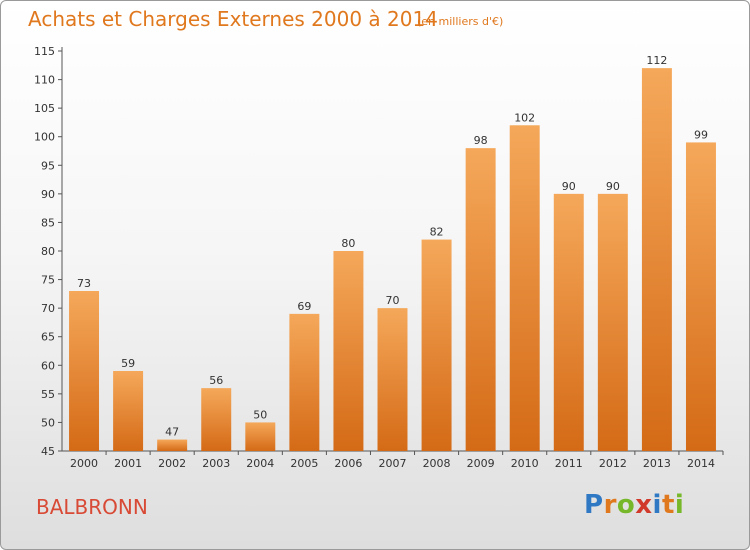 The height and width of the screenshot is (550, 750). I want to click on y-tick-label: 60, so click(48, 365).